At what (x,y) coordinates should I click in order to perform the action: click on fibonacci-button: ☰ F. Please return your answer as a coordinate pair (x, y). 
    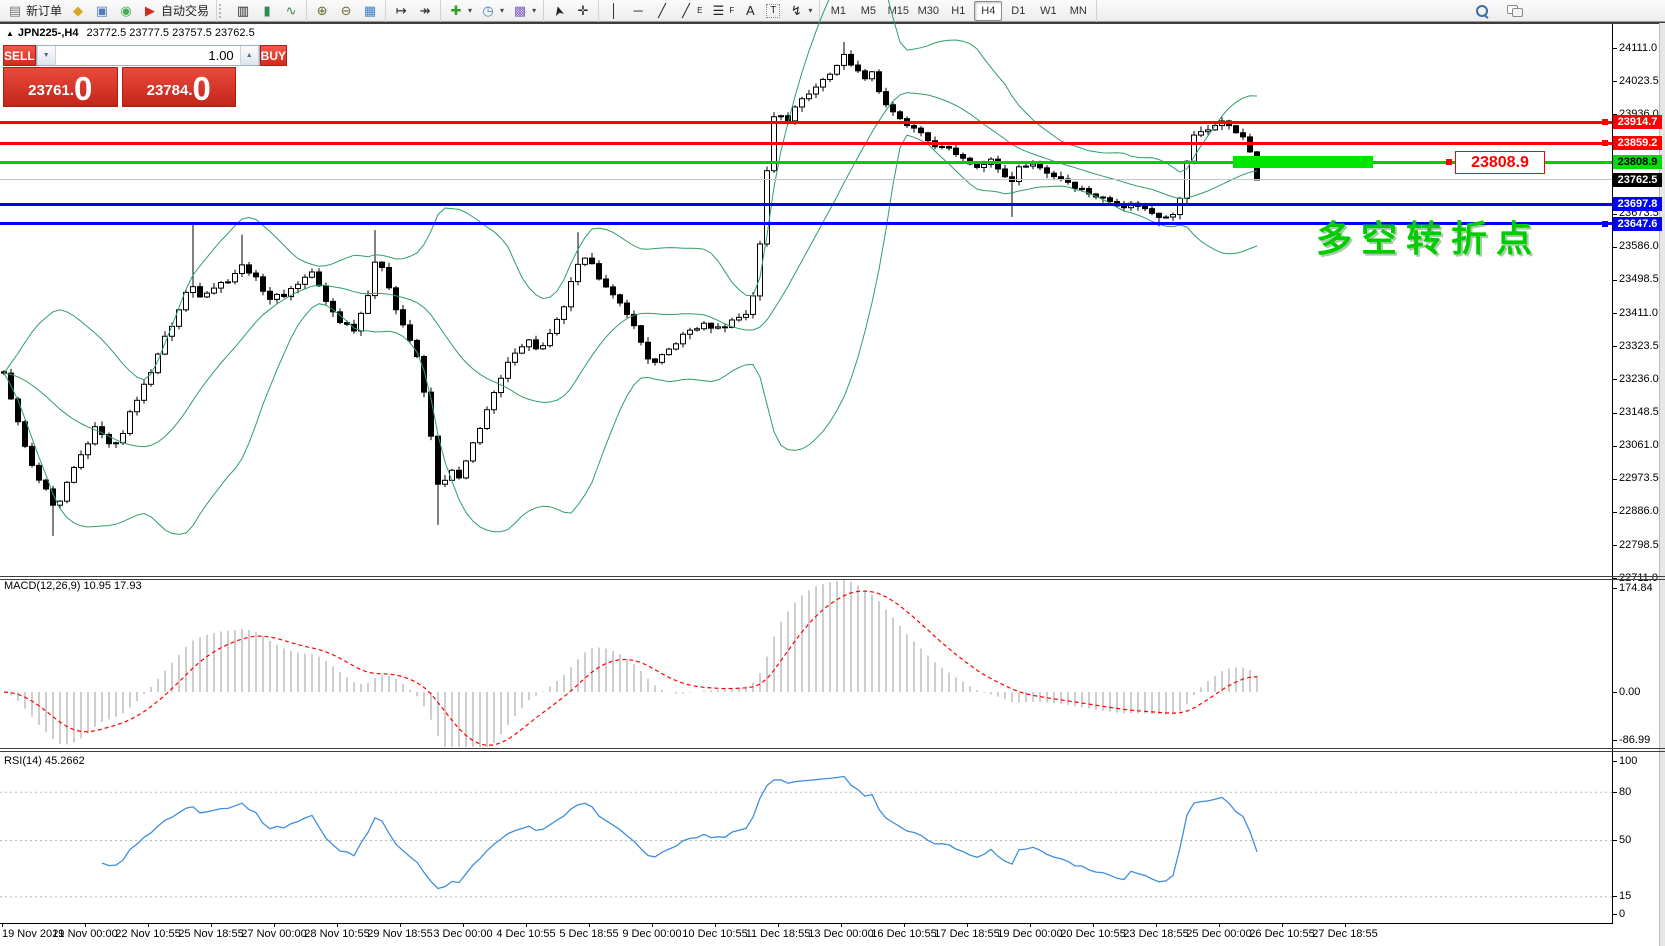
    Looking at the image, I should click on (722, 11).